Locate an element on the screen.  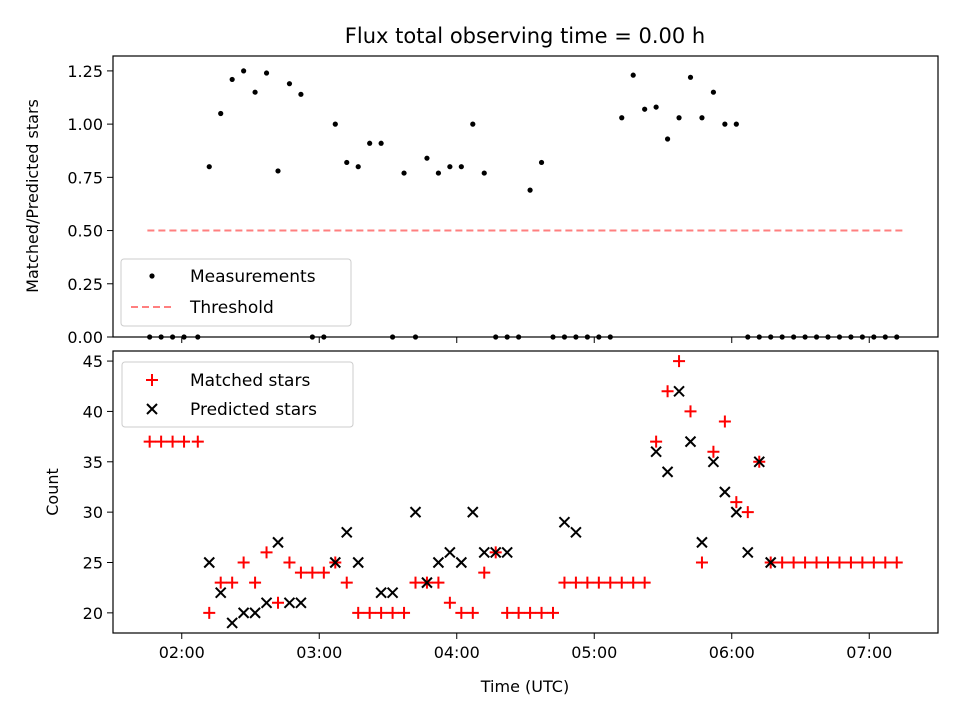
top-xticks is located at coordinates (525, 340).